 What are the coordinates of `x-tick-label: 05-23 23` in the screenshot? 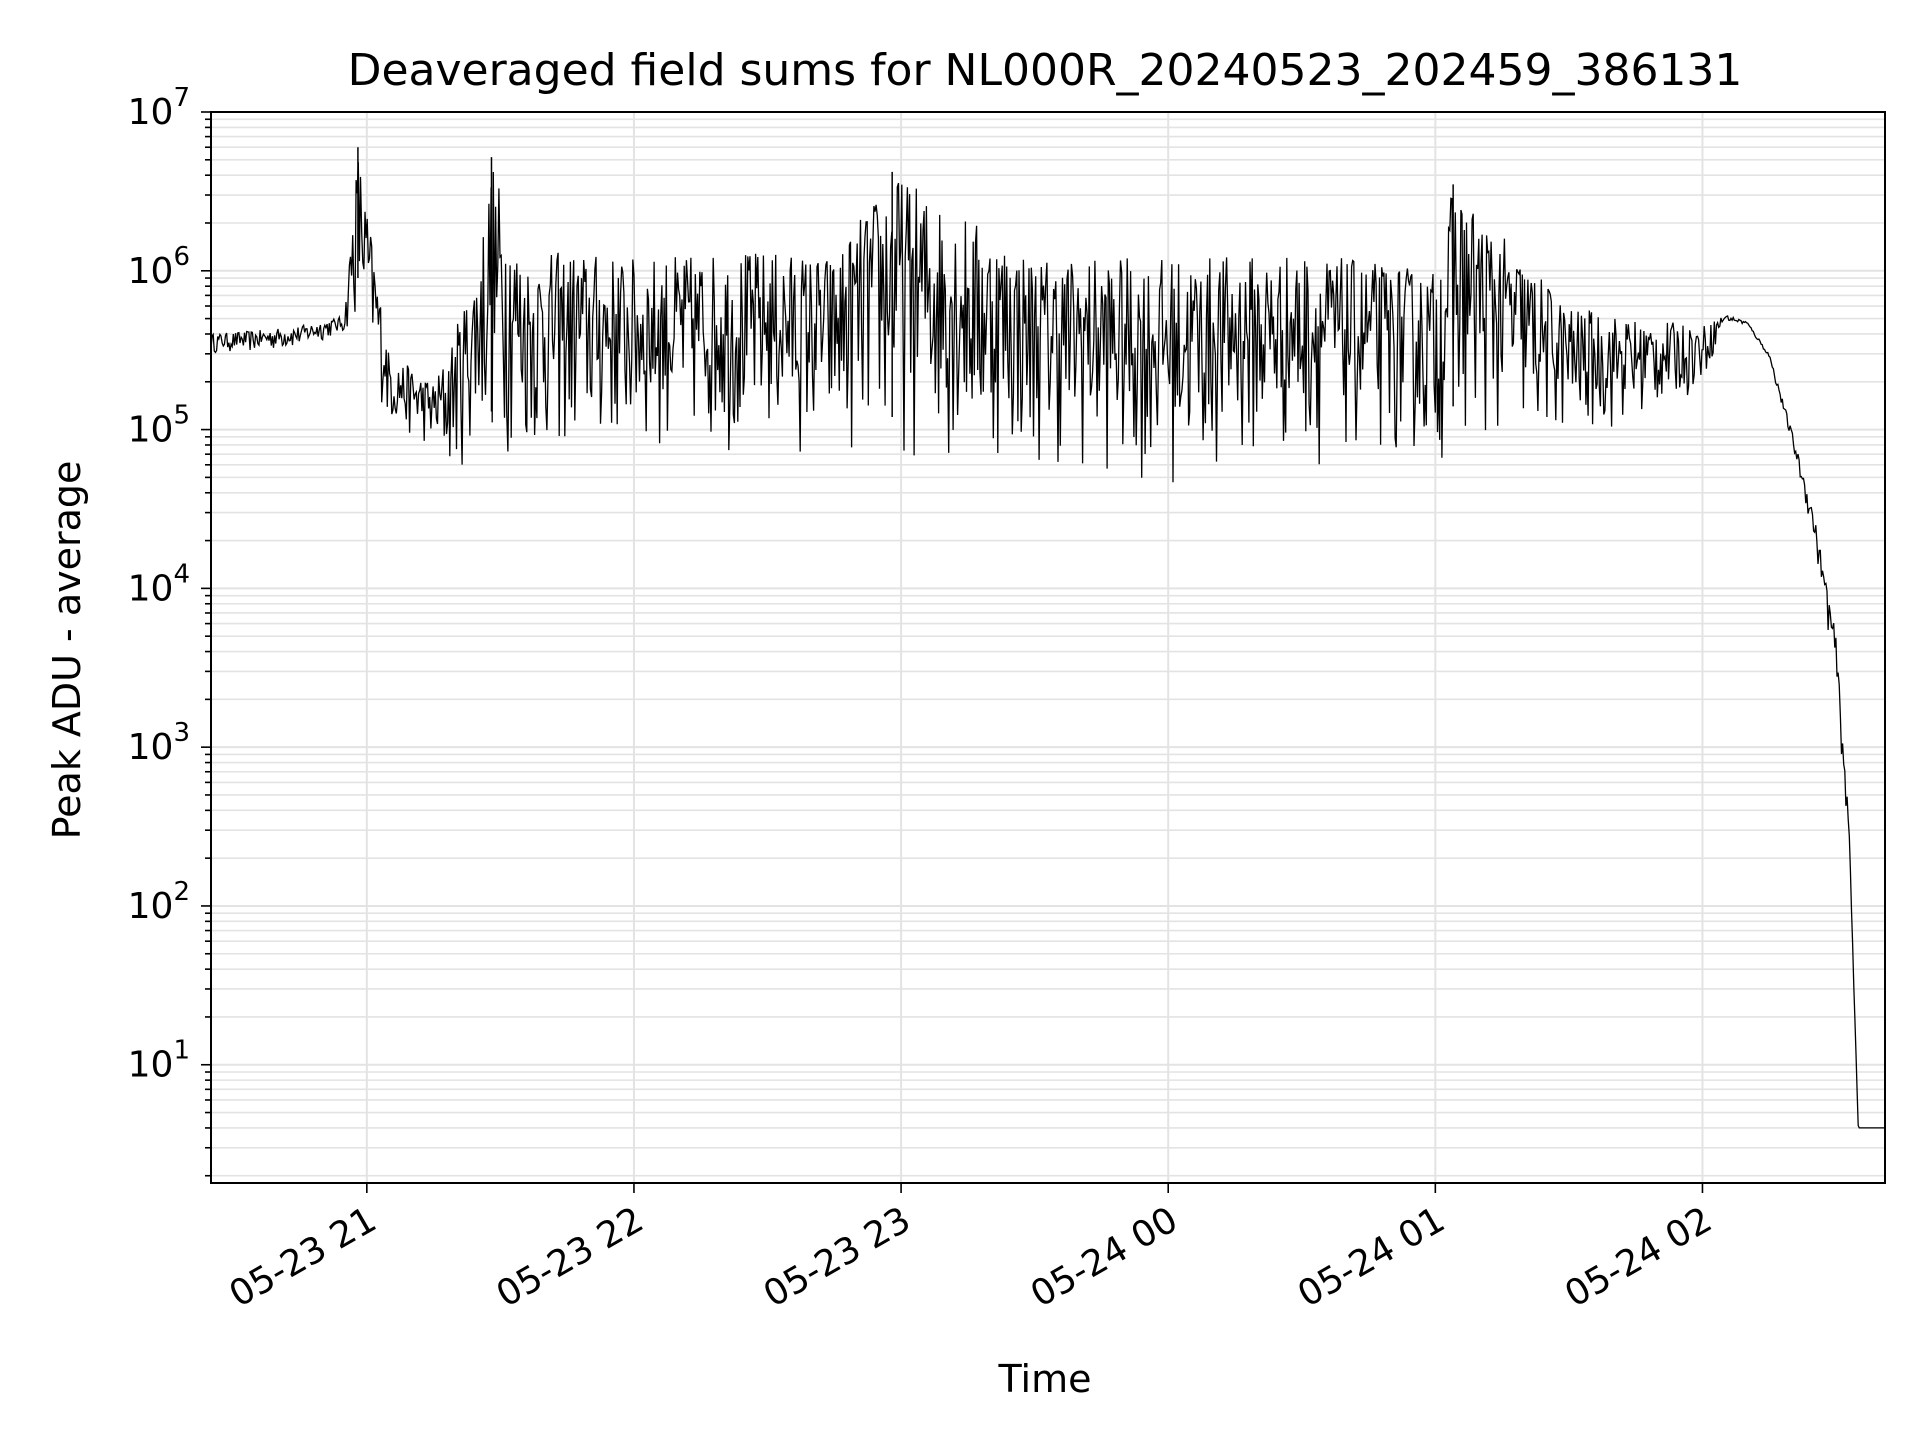 It's located at (837, 1257).